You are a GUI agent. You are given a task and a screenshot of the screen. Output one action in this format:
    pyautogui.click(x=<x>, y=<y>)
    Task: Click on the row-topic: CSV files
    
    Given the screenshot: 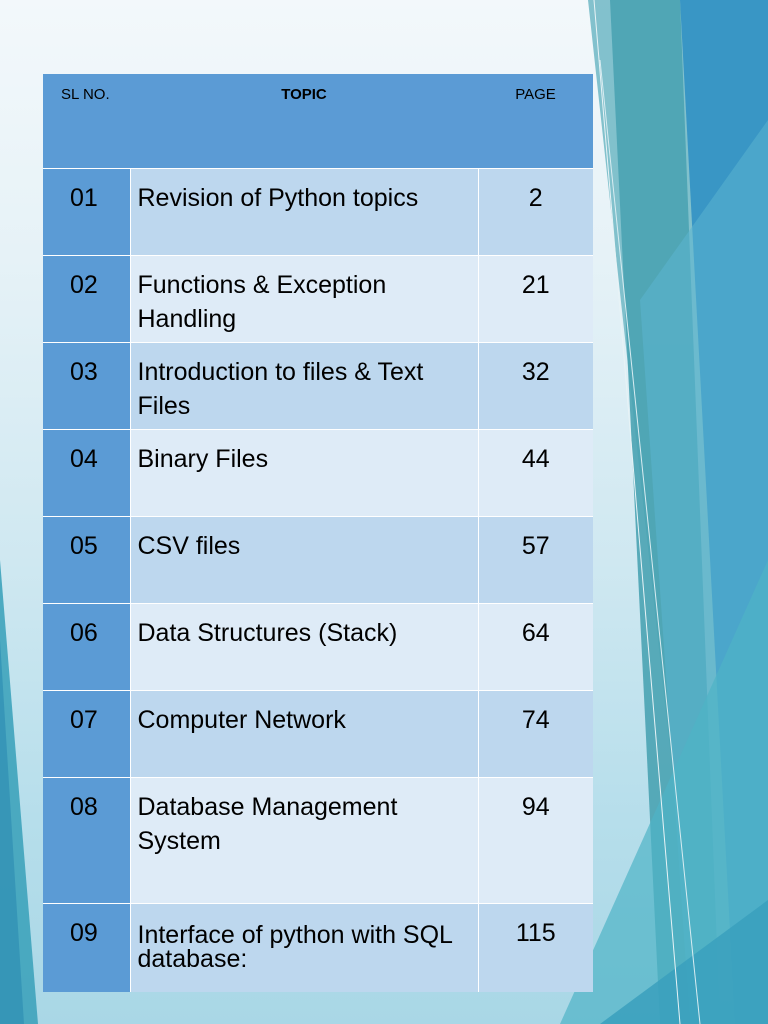 What is the action you would take?
    pyautogui.click(x=303, y=560)
    